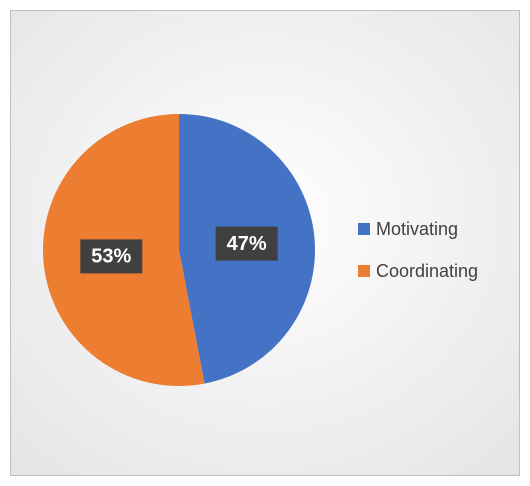 The height and width of the screenshot is (486, 530). I want to click on data-label: 53%, so click(111, 257).